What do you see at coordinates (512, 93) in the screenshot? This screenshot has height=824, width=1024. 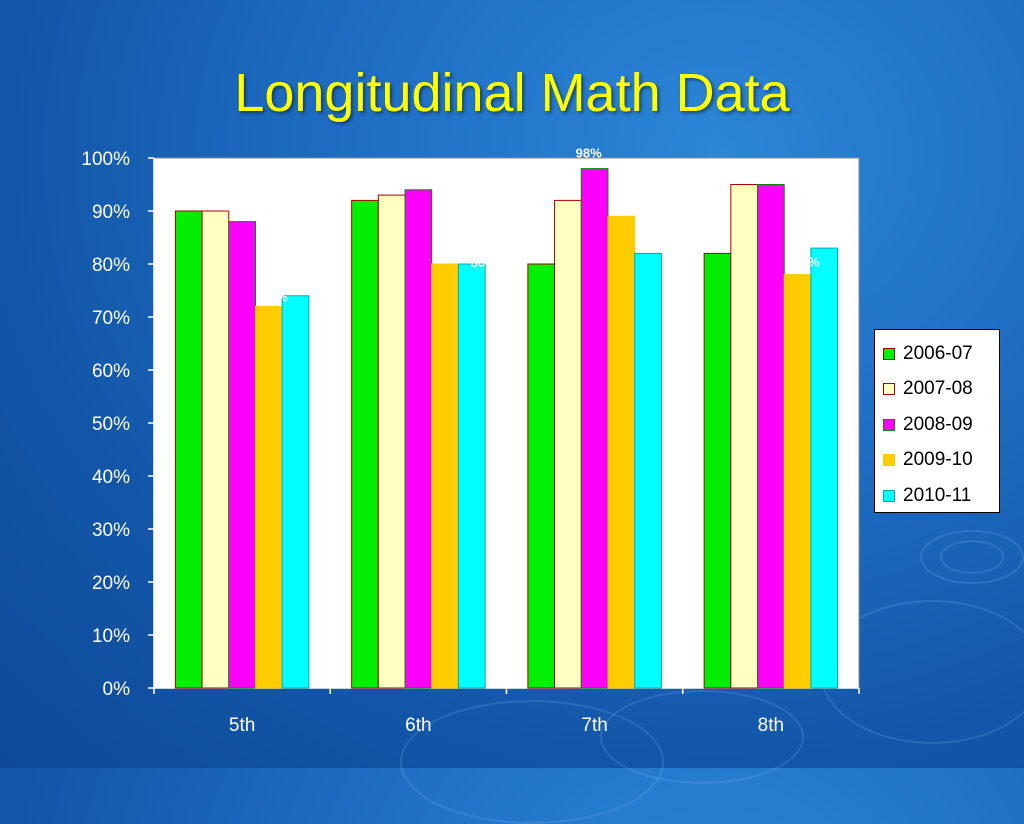 I see `slide-title: Longitudinal Math Data` at bounding box center [512, 93].